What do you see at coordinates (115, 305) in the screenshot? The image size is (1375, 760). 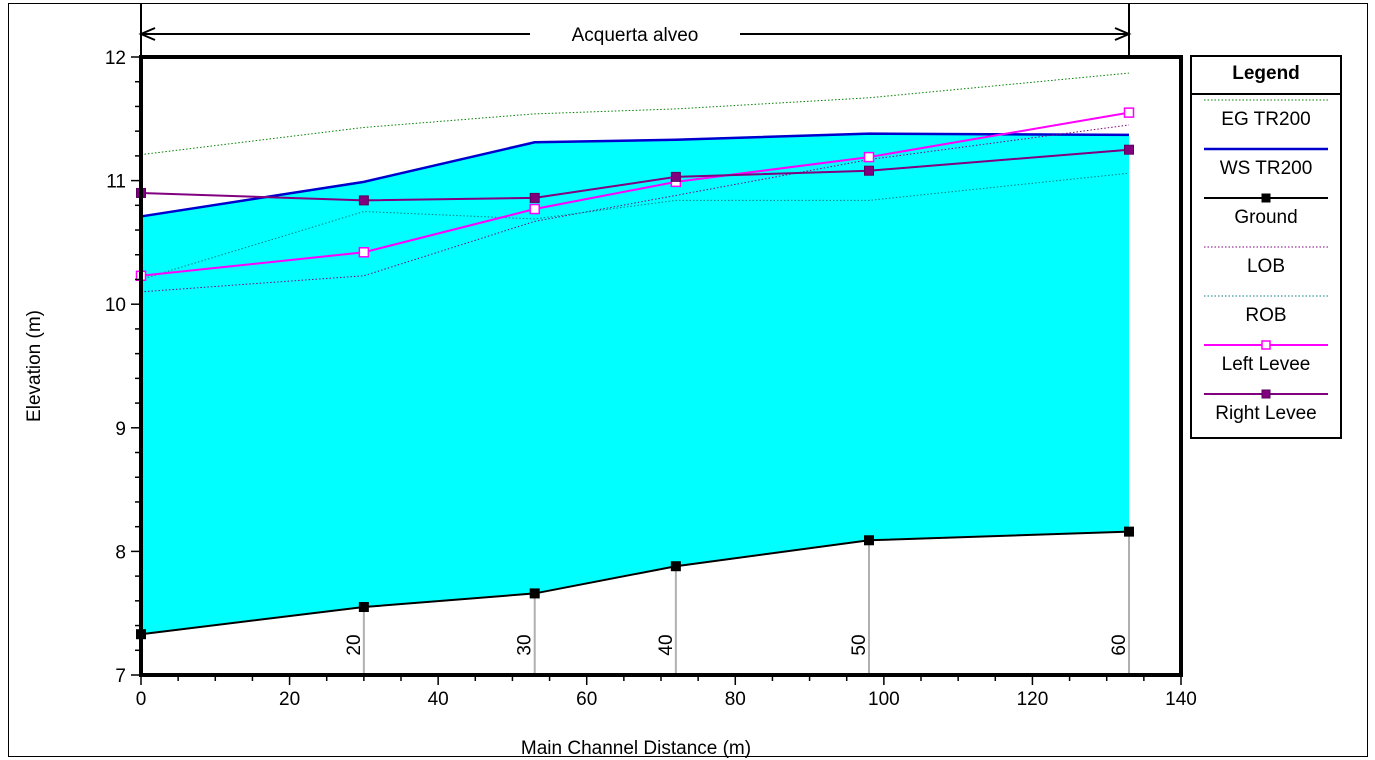 I see `y-tick-label: 10` at bounding box center [115, 305].